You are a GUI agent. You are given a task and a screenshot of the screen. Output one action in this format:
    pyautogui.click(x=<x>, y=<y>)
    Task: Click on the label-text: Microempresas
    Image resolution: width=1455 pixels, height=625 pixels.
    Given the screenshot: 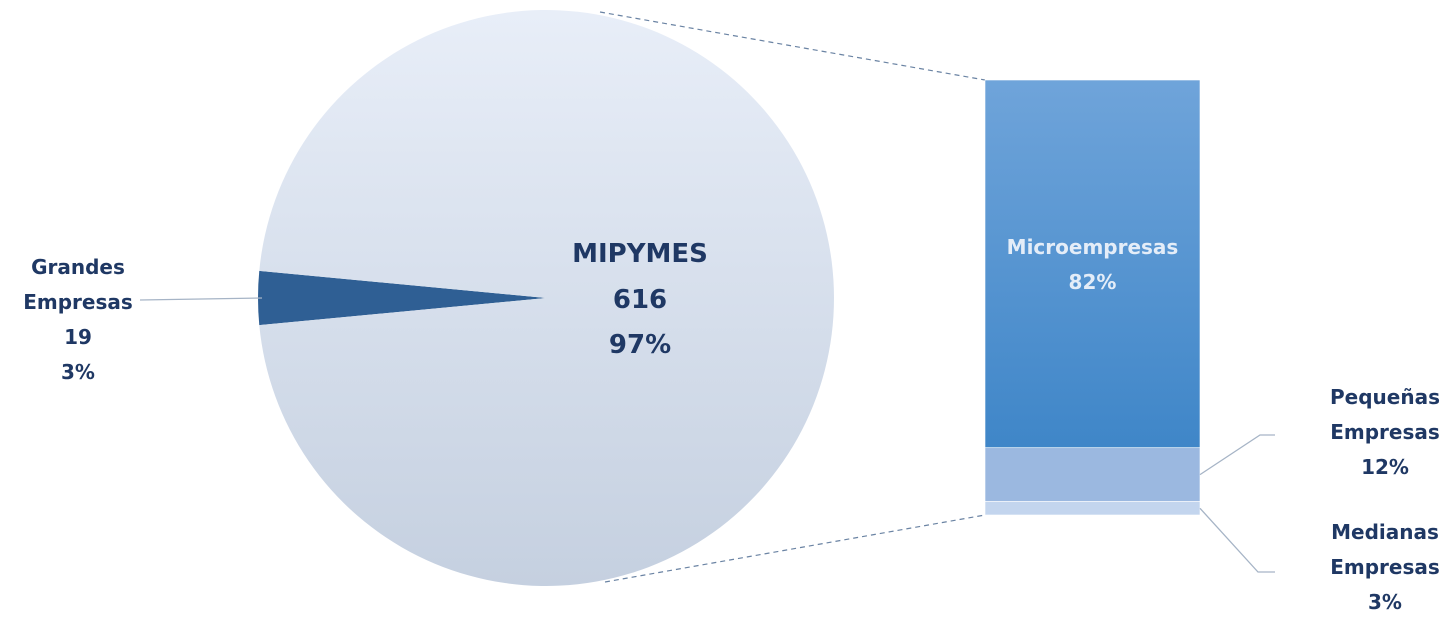 What is the action you would take?
    pyautogui.click(x=1092, y=247)
    